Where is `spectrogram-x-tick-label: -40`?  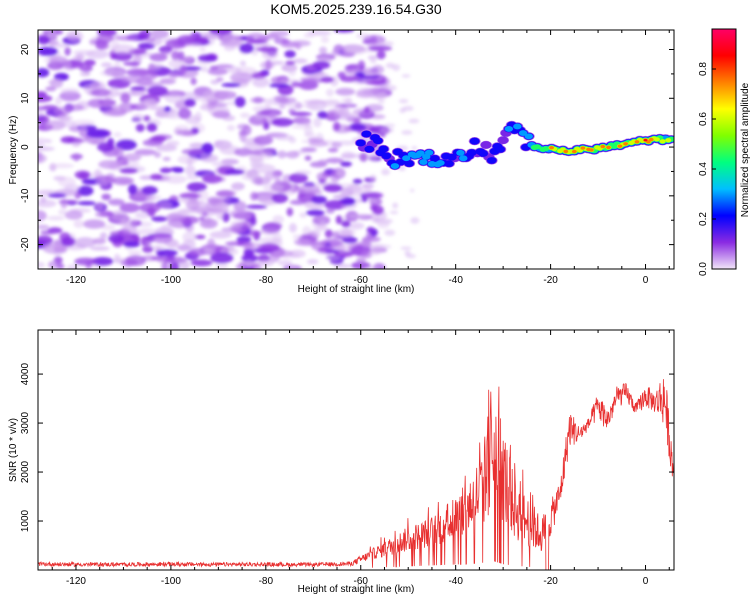
spectrogram-x-tick-label: -40 is located at coordinates (455, 280).